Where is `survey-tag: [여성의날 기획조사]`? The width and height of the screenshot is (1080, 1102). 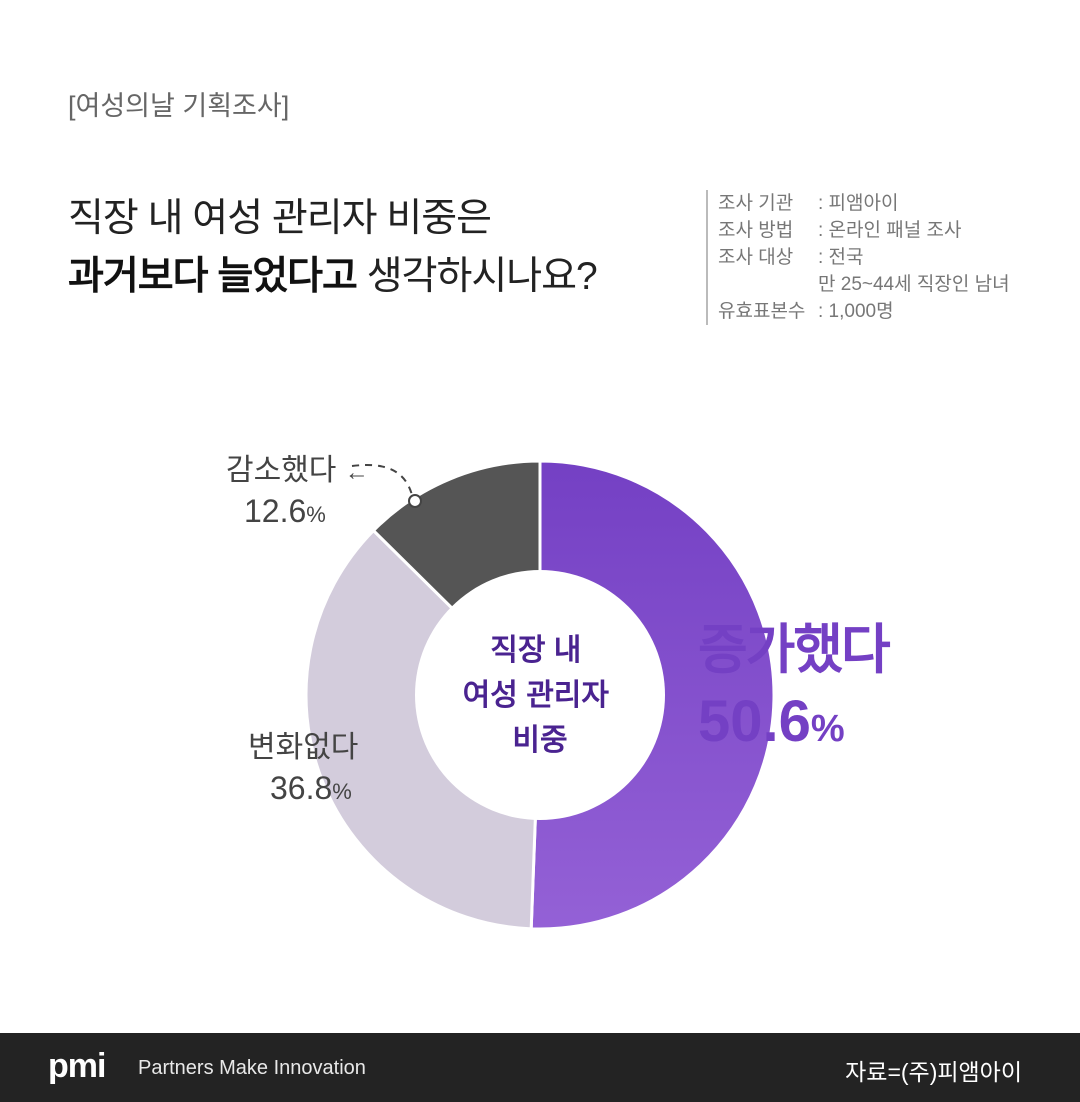
survey-tag: [여성의날 기획조사] is located at coordinates (179, 106).